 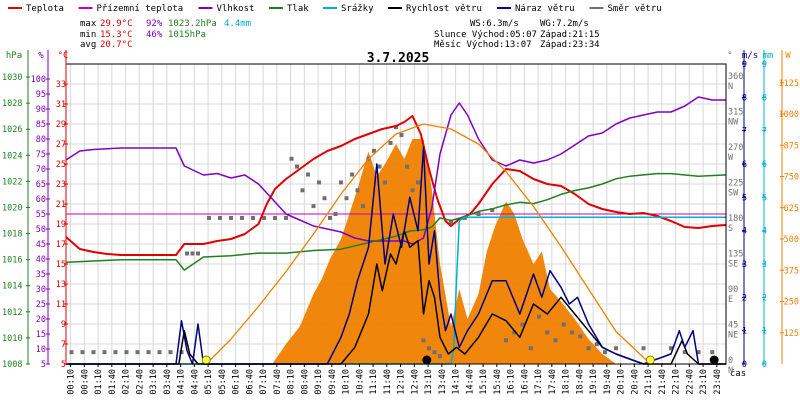 What do you see at coordinates (250, 382) in the screenshot?
I see `x-tick-label: 06:40` at bounding box center [250, 382].